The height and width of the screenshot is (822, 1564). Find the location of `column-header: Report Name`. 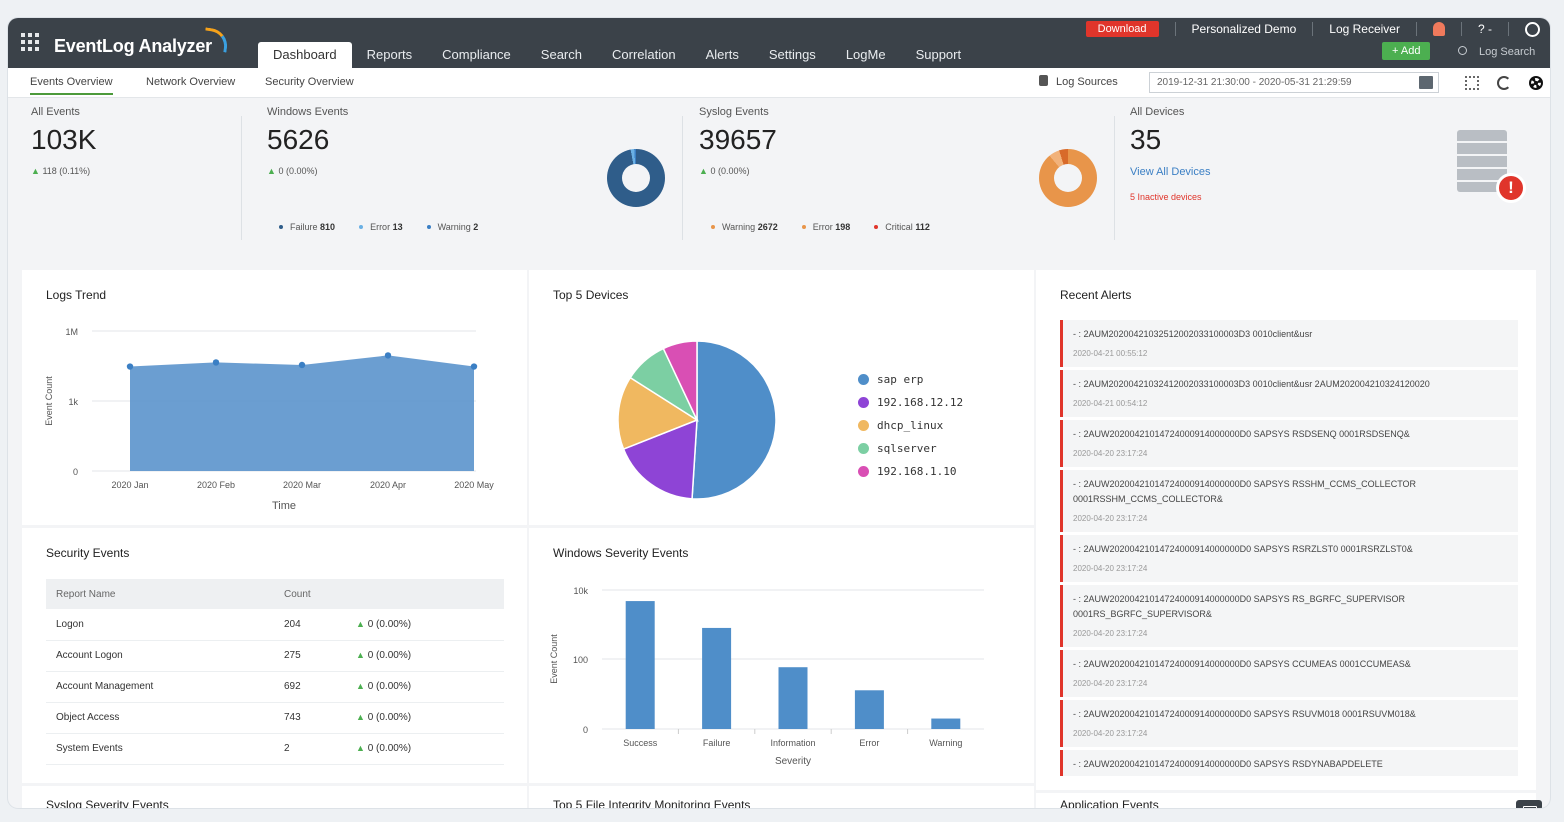

column-header: Report Name is located at coordinates (160, 594).